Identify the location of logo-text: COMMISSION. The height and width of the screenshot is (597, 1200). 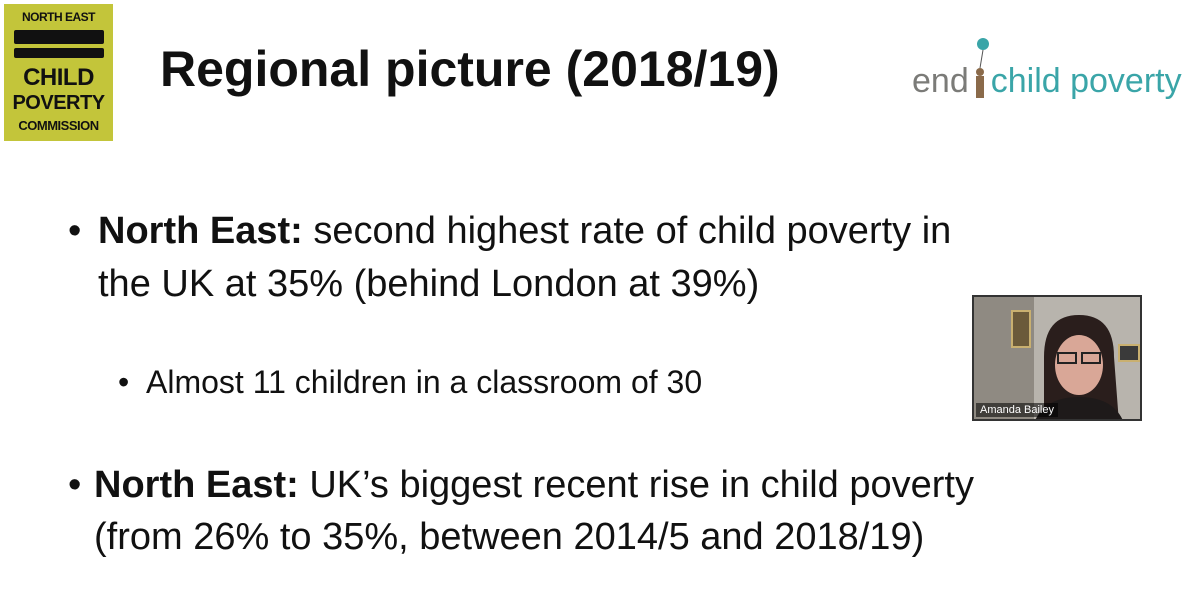
(58, 125).